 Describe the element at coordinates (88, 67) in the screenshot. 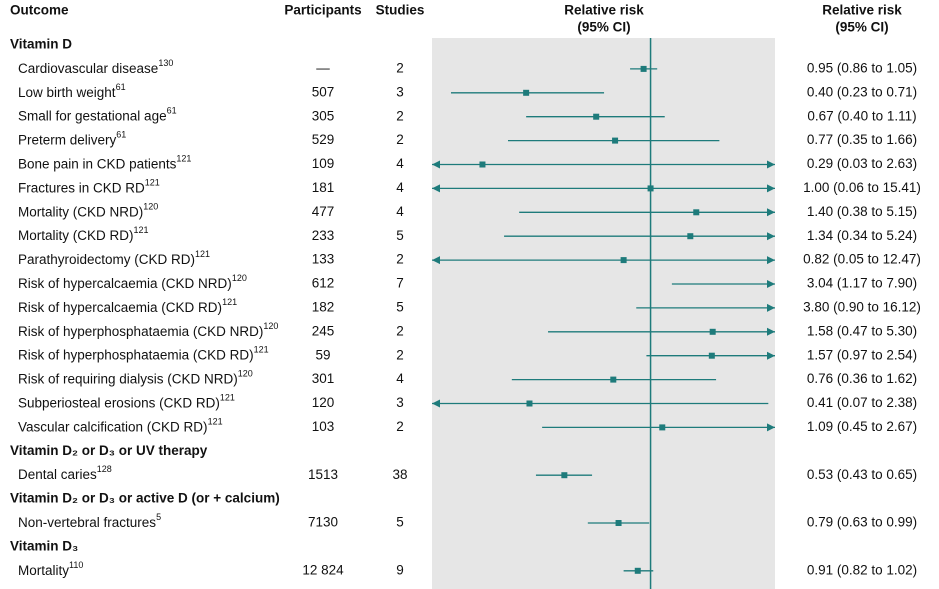

I see `outcome-name: Cardiovascular disease` at that location.